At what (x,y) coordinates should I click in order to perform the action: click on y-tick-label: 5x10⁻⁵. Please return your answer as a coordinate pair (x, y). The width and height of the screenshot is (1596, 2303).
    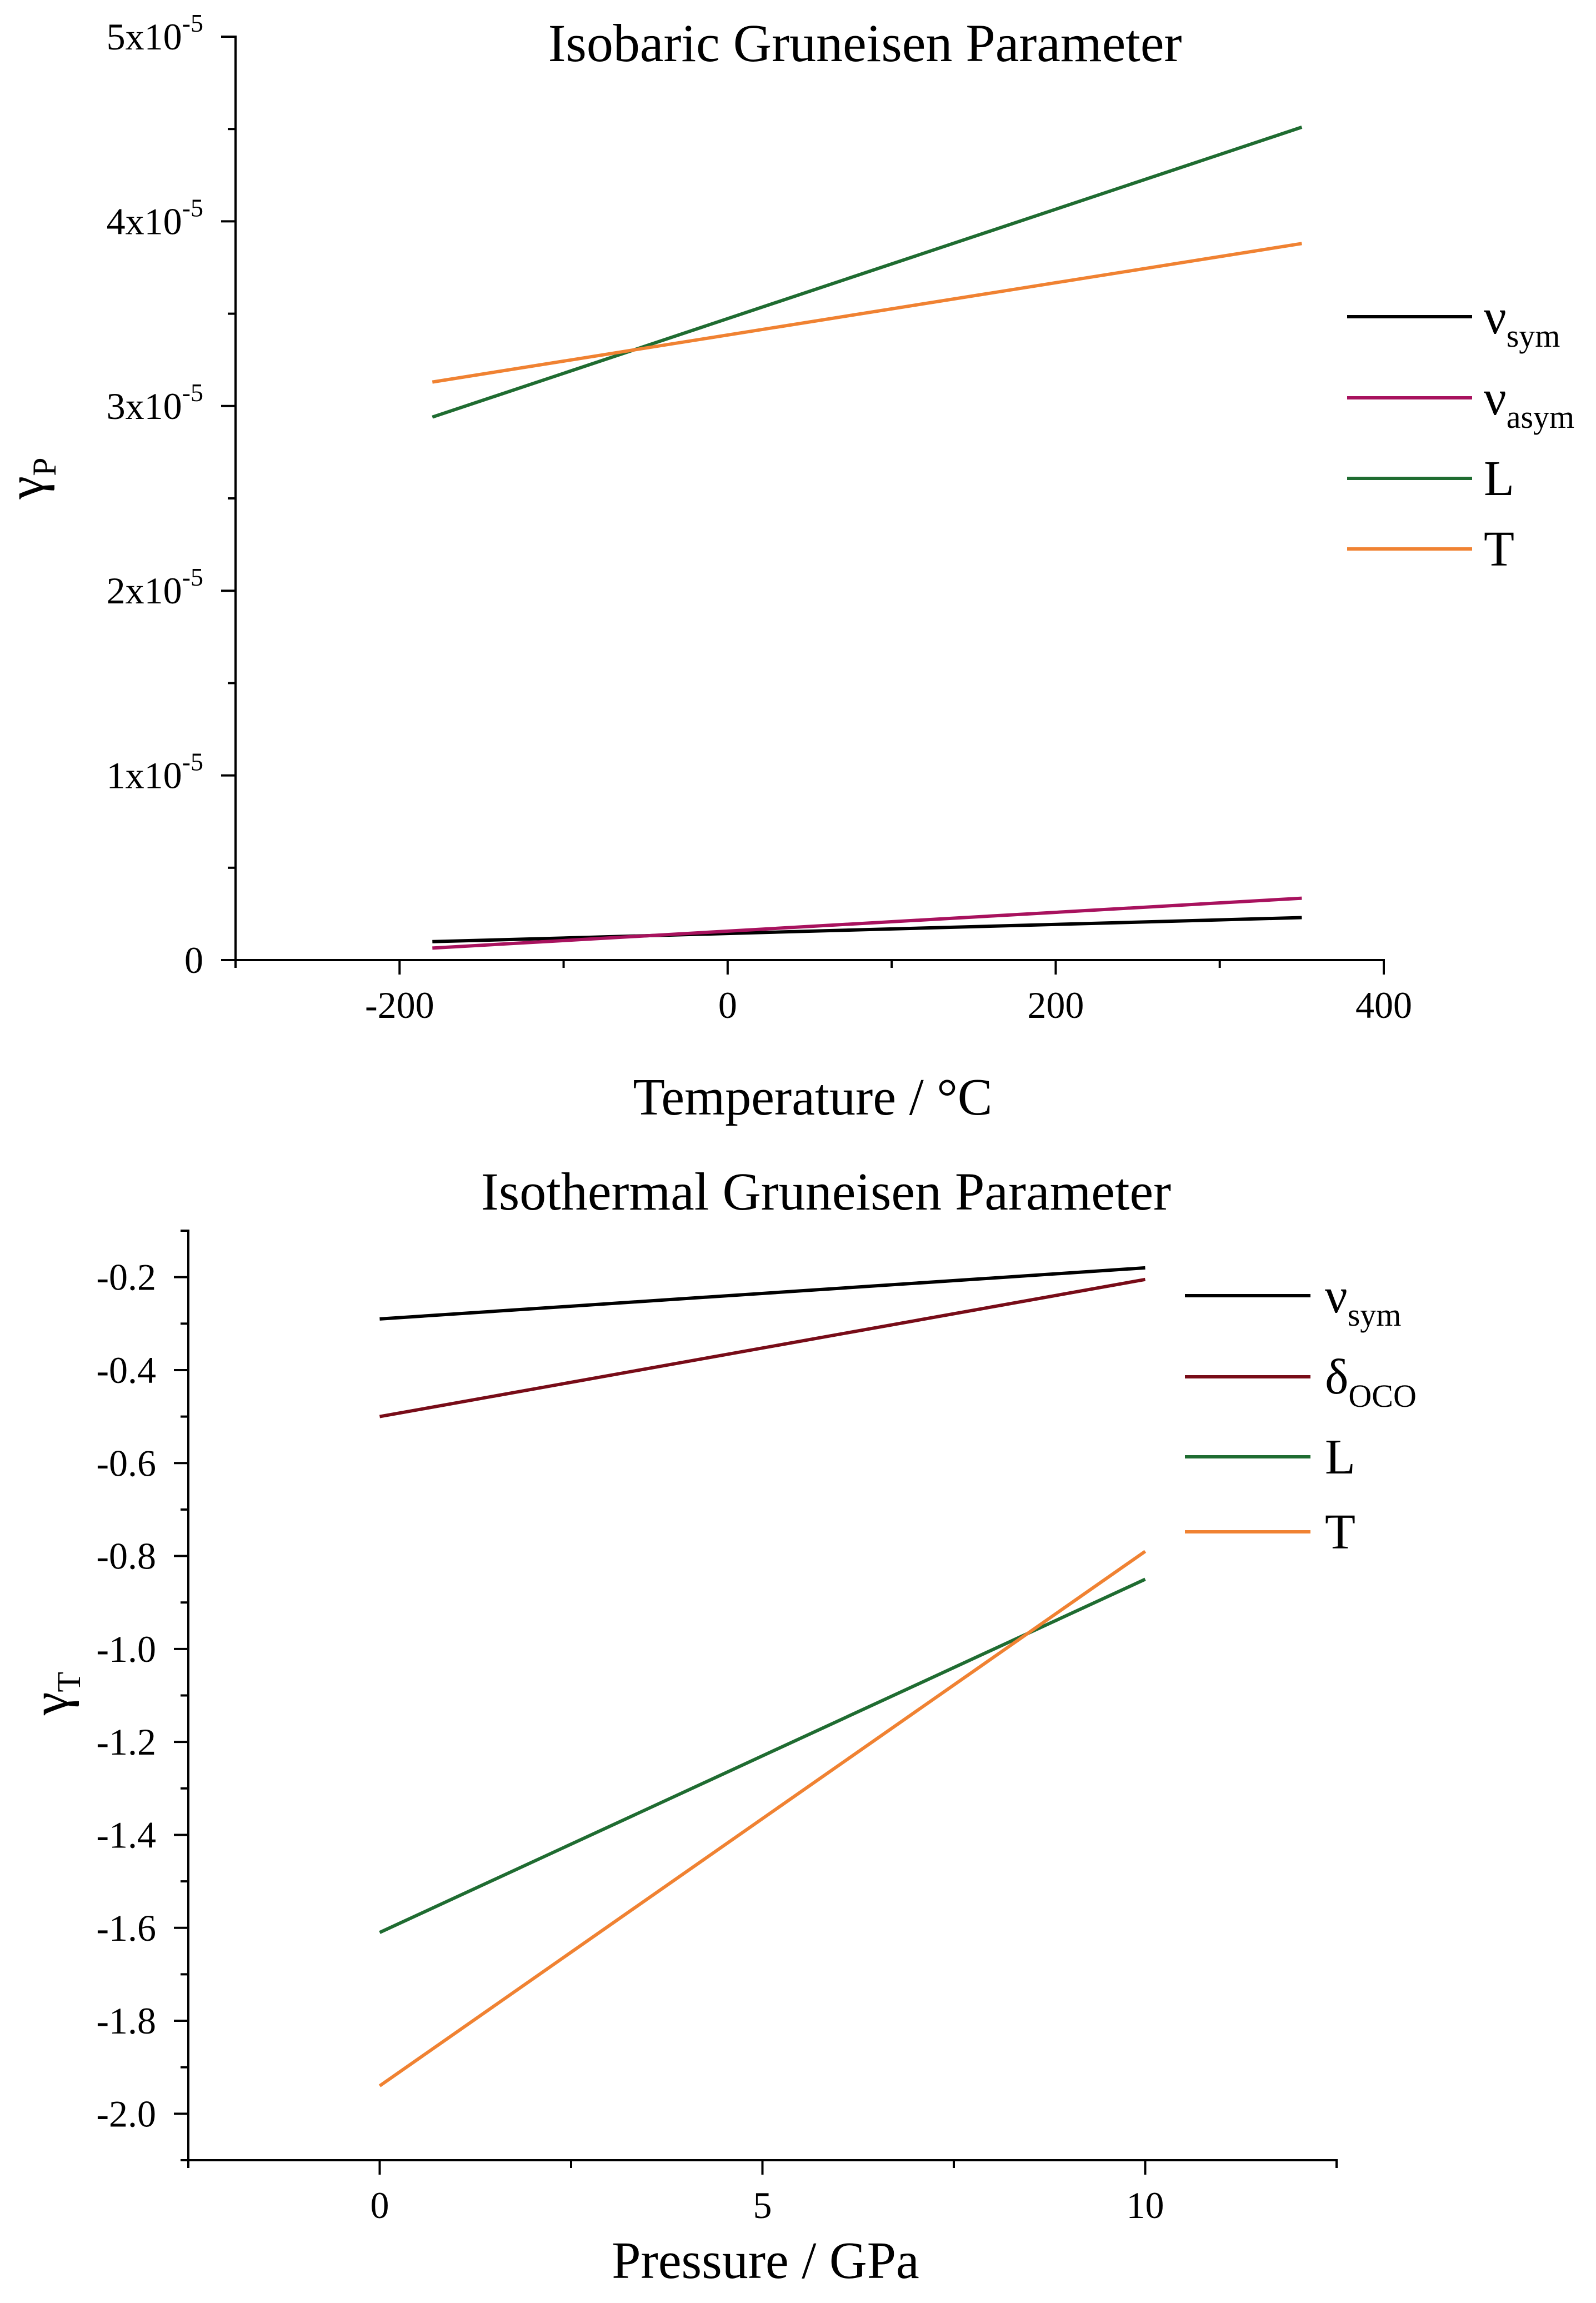
    Looking at the image, I should click on (155, 33).